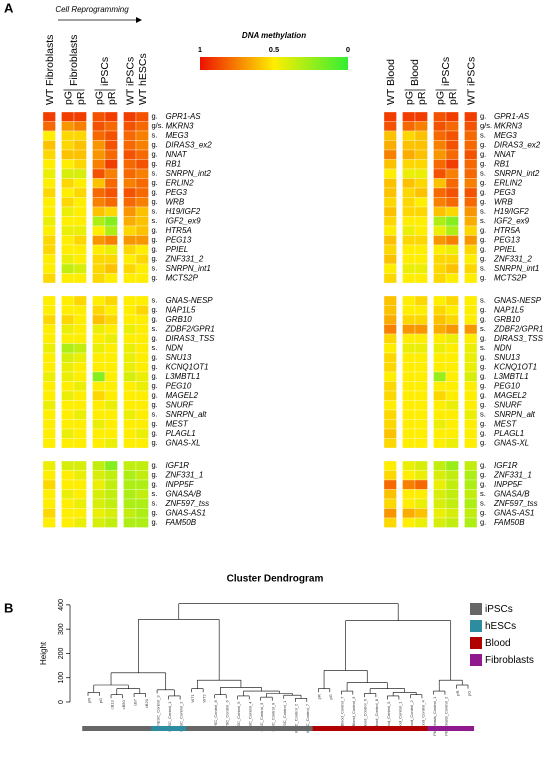 This screenshot has height=762, width=550. What do you see at coordinates (184, 474) in the screenshot?
I see `row-label: ZNF331_1` at bounding box center [184, 474].